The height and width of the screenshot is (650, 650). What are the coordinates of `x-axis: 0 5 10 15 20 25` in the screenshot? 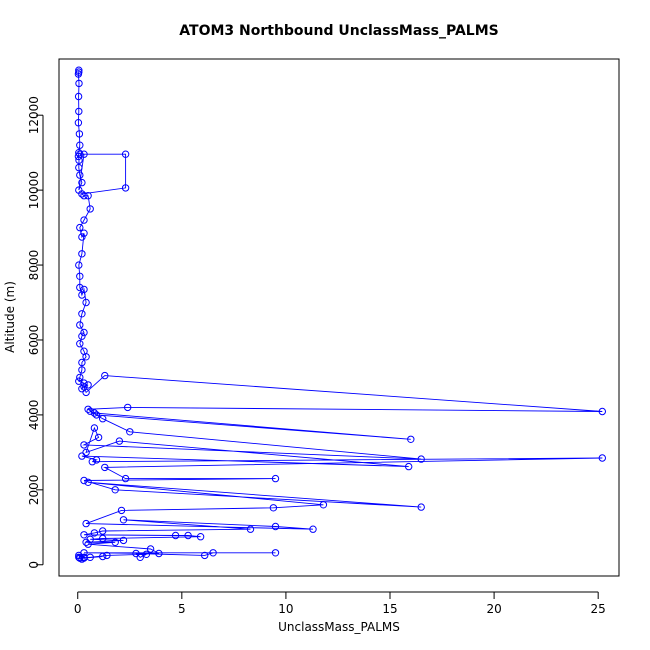 It's located at (340, 603).